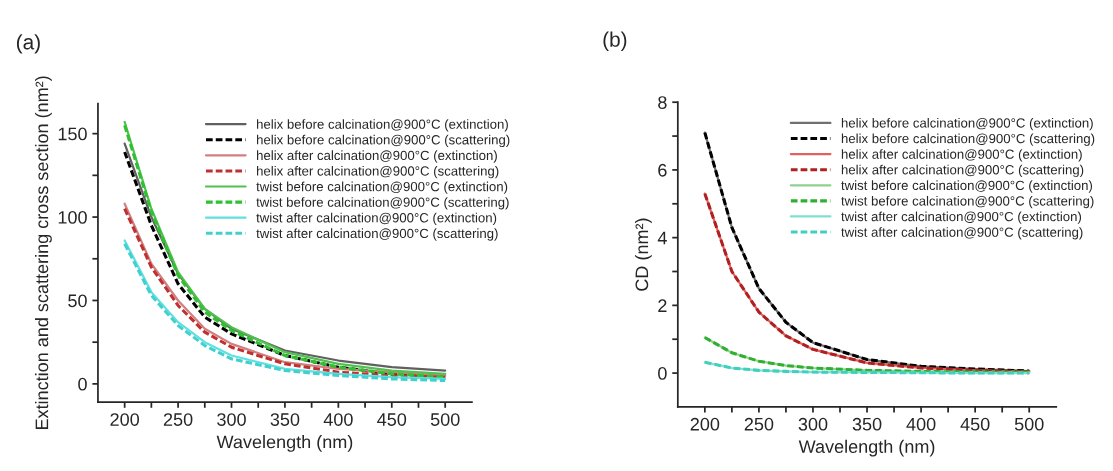  What do you see at coordinates (643, 254) in the screenshot?
I see `y-axis-title: CD (nm²)` at bounding box center [643, 254].